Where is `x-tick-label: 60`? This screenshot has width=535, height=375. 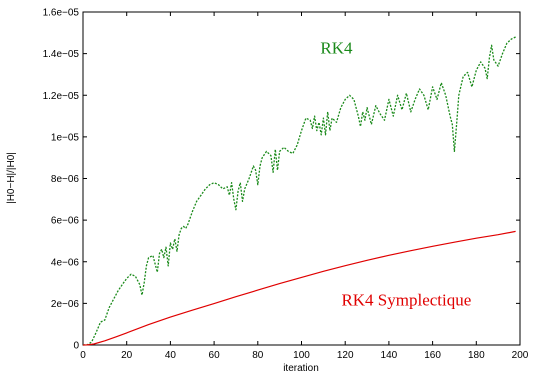 x-tick-label: 60 is located at coordinates (215, 355).